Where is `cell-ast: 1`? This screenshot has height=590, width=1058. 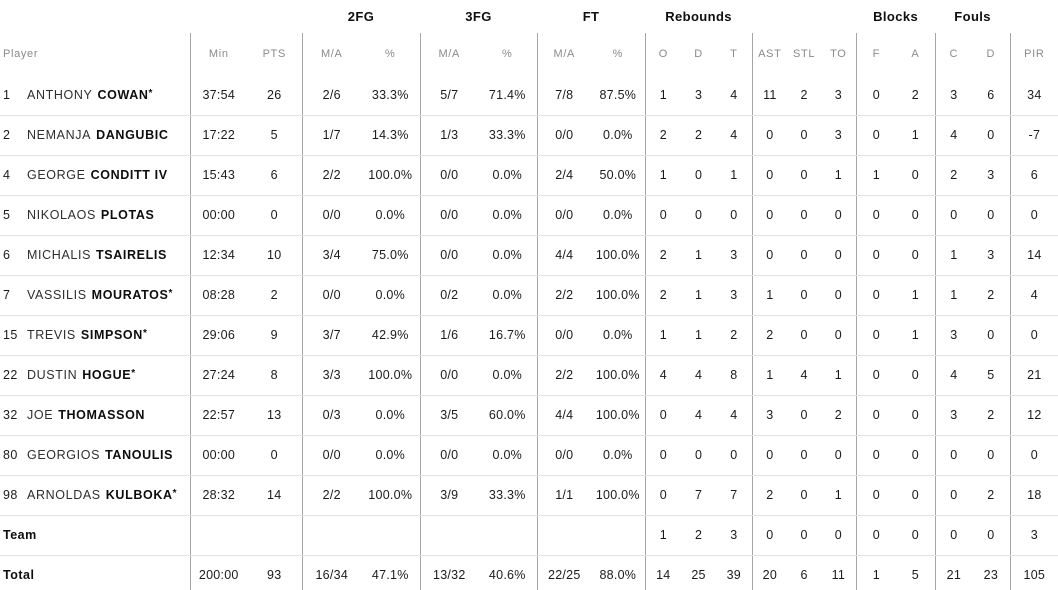
cell-ast: 1 is located at coordinates (769, 375).